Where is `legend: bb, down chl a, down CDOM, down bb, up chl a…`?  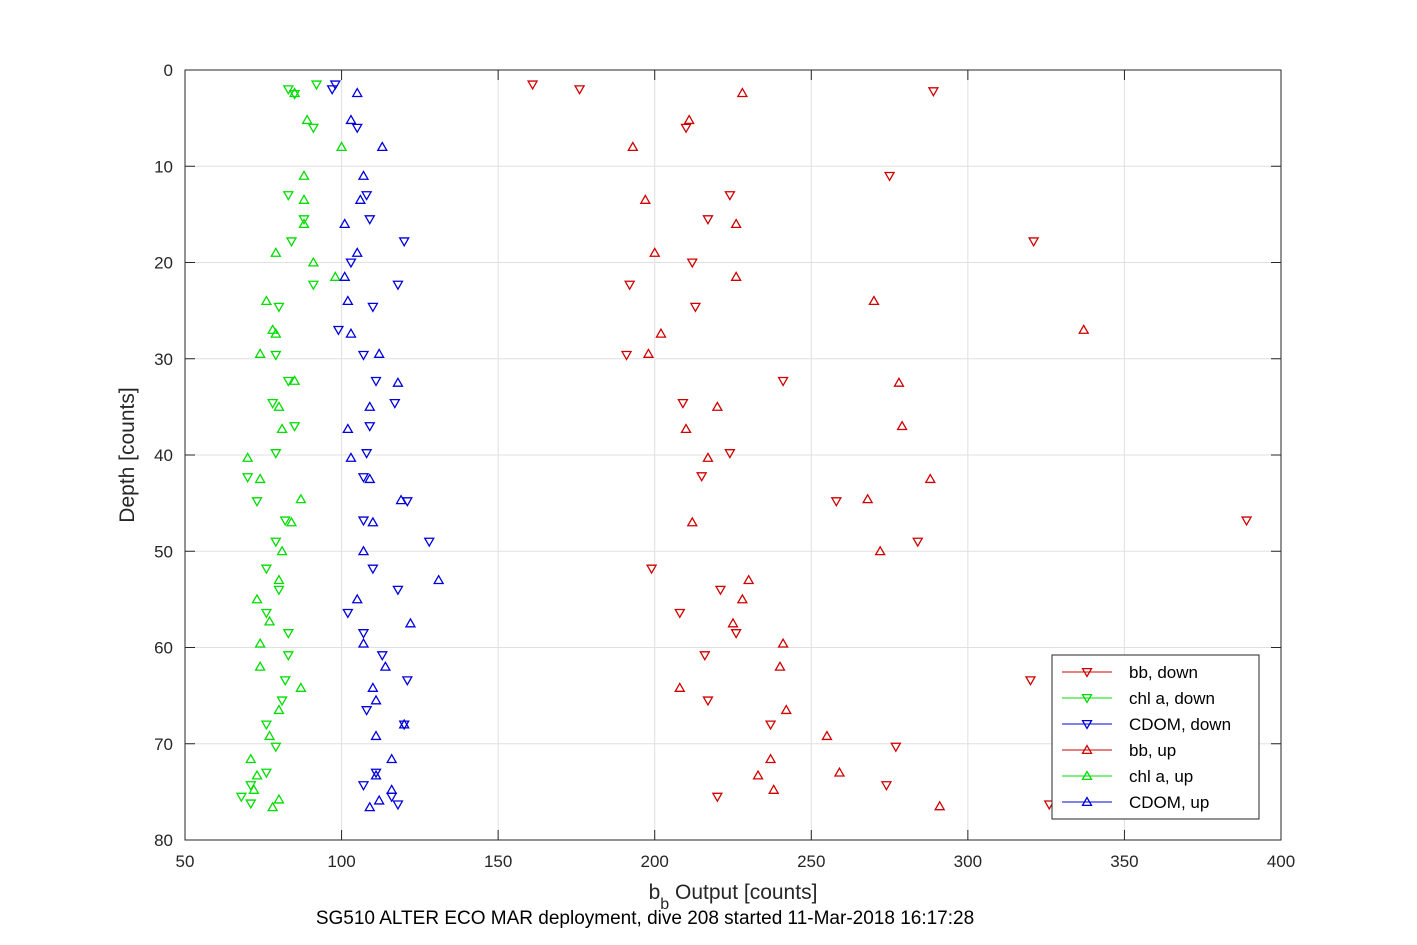 legend: bb, down chl a, down CDOM, down bb, up chl a… is located at coordinates (1155, 737).